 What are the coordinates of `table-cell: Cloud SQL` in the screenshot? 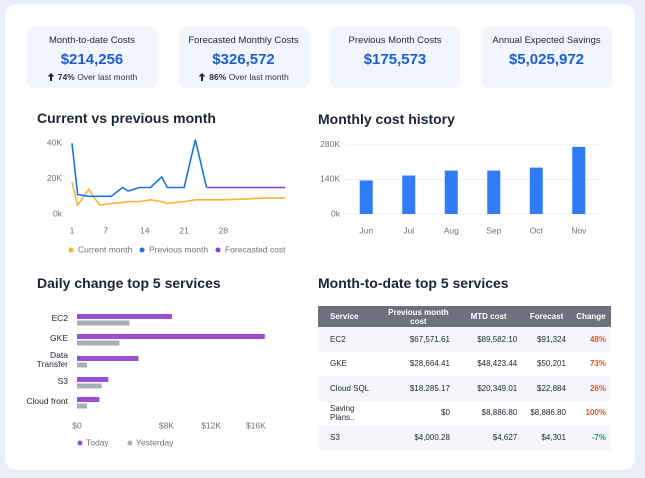 It's located at (350, 388).